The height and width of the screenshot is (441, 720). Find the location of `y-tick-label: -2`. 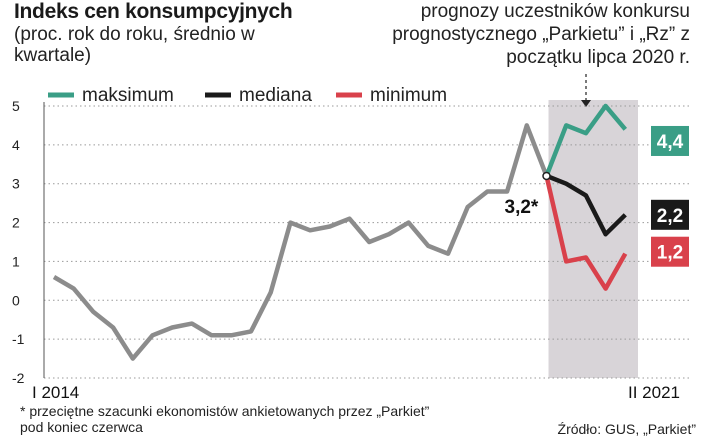

y-tick-label: -2 is located at coordinates (18, 378).